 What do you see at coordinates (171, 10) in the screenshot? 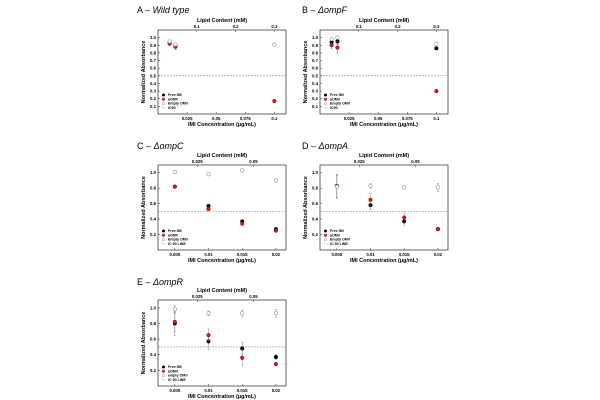
I see `panel-title-strain: Wild type` at bounding box center [171, 10].